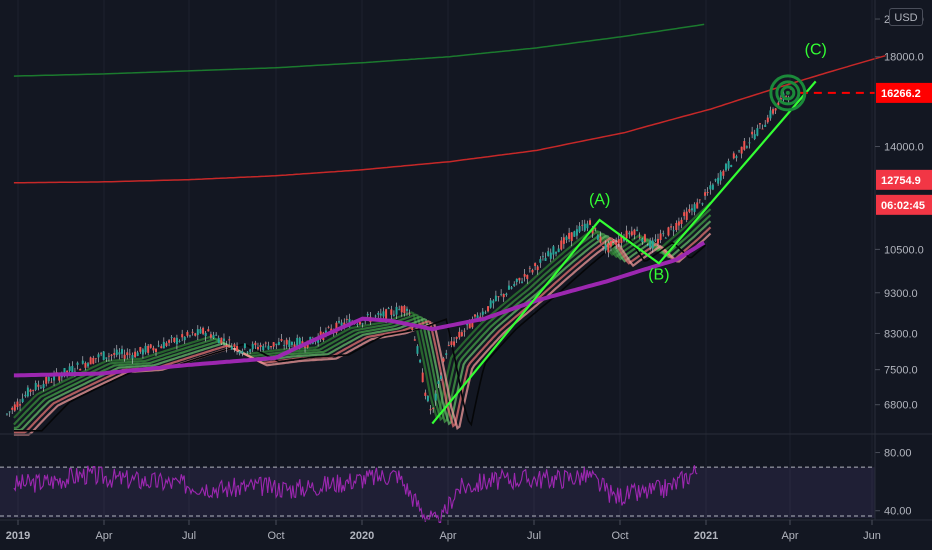 This screenshot has height=550, width=932. What do you see at coordinates (437, 492) in the screenshot?
I see `rsi-band` at bounding box center [437, 492].